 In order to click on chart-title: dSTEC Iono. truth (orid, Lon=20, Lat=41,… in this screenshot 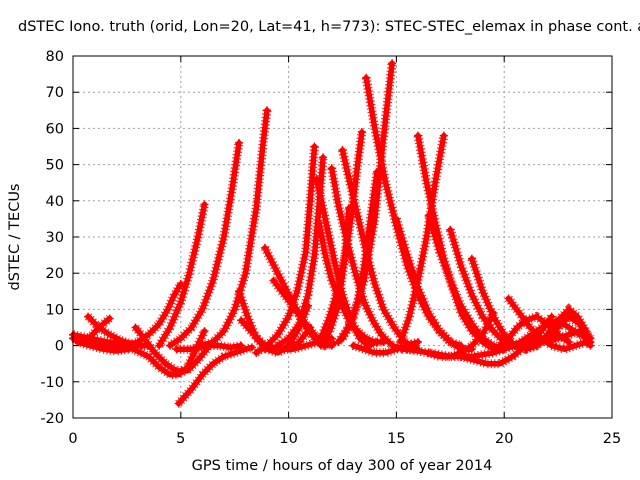, I will do `click(329, 27)`.